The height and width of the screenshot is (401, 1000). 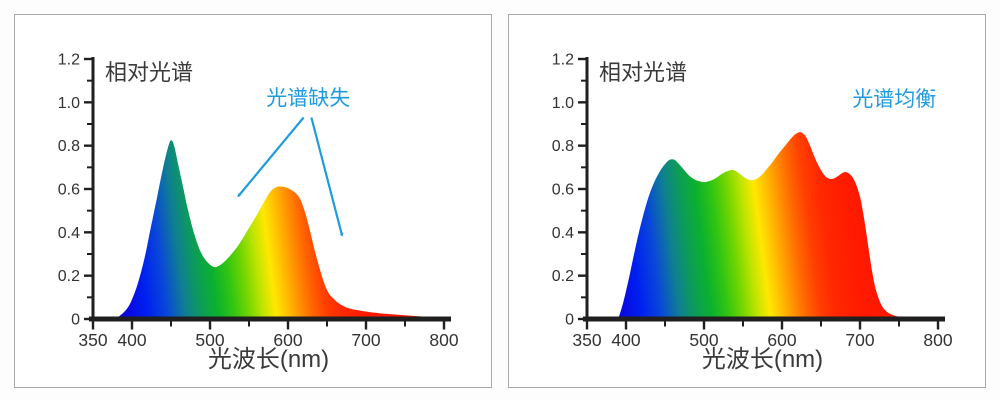 What do you see at coordinates (894, 99) in the screenshot?
I see `annotation-label: 光谱均衡` at bounding box center [894, 99].